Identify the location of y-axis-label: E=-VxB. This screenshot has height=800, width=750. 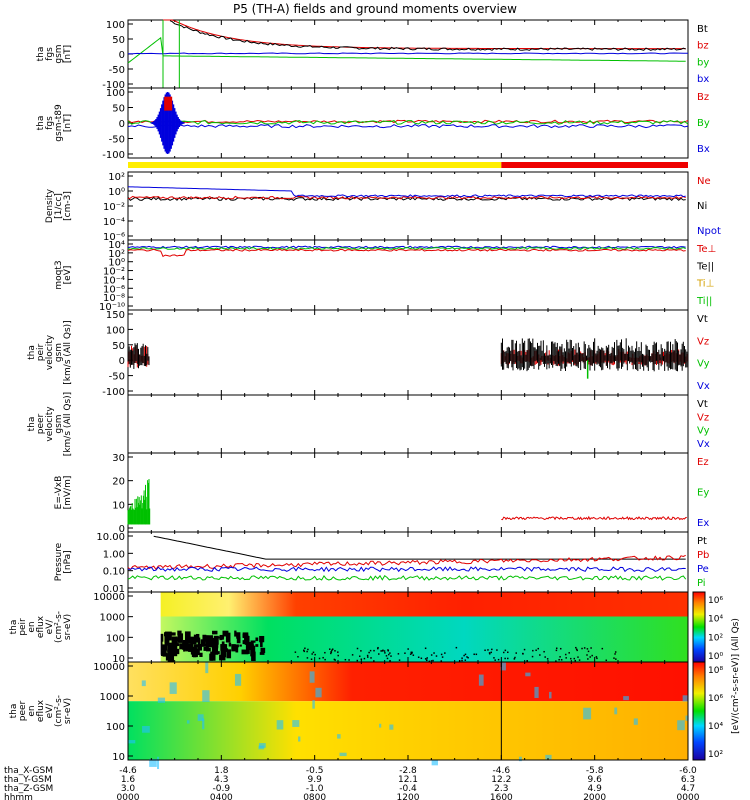
(59, 493).